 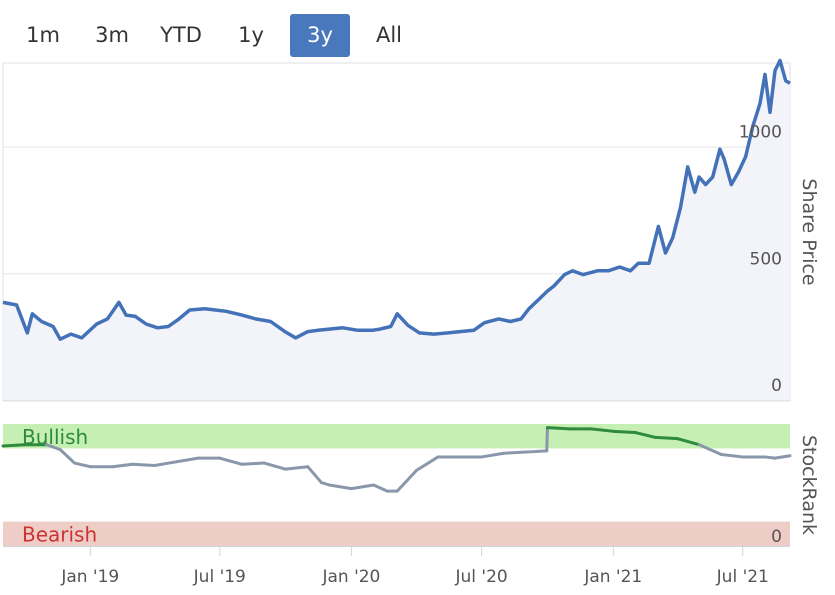 I want to click on rank-zone-bullish, so click(x=396, y=436).